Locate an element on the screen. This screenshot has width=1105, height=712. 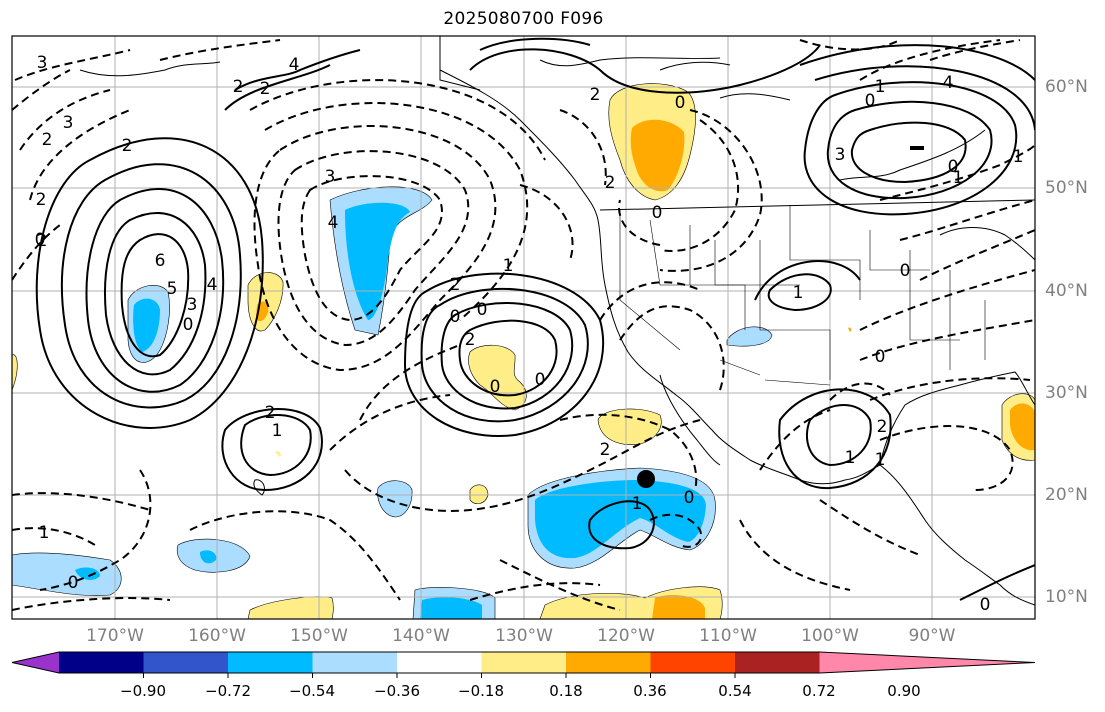
lat-tick-50n: 50°N is located at coordinates (1066, 188).